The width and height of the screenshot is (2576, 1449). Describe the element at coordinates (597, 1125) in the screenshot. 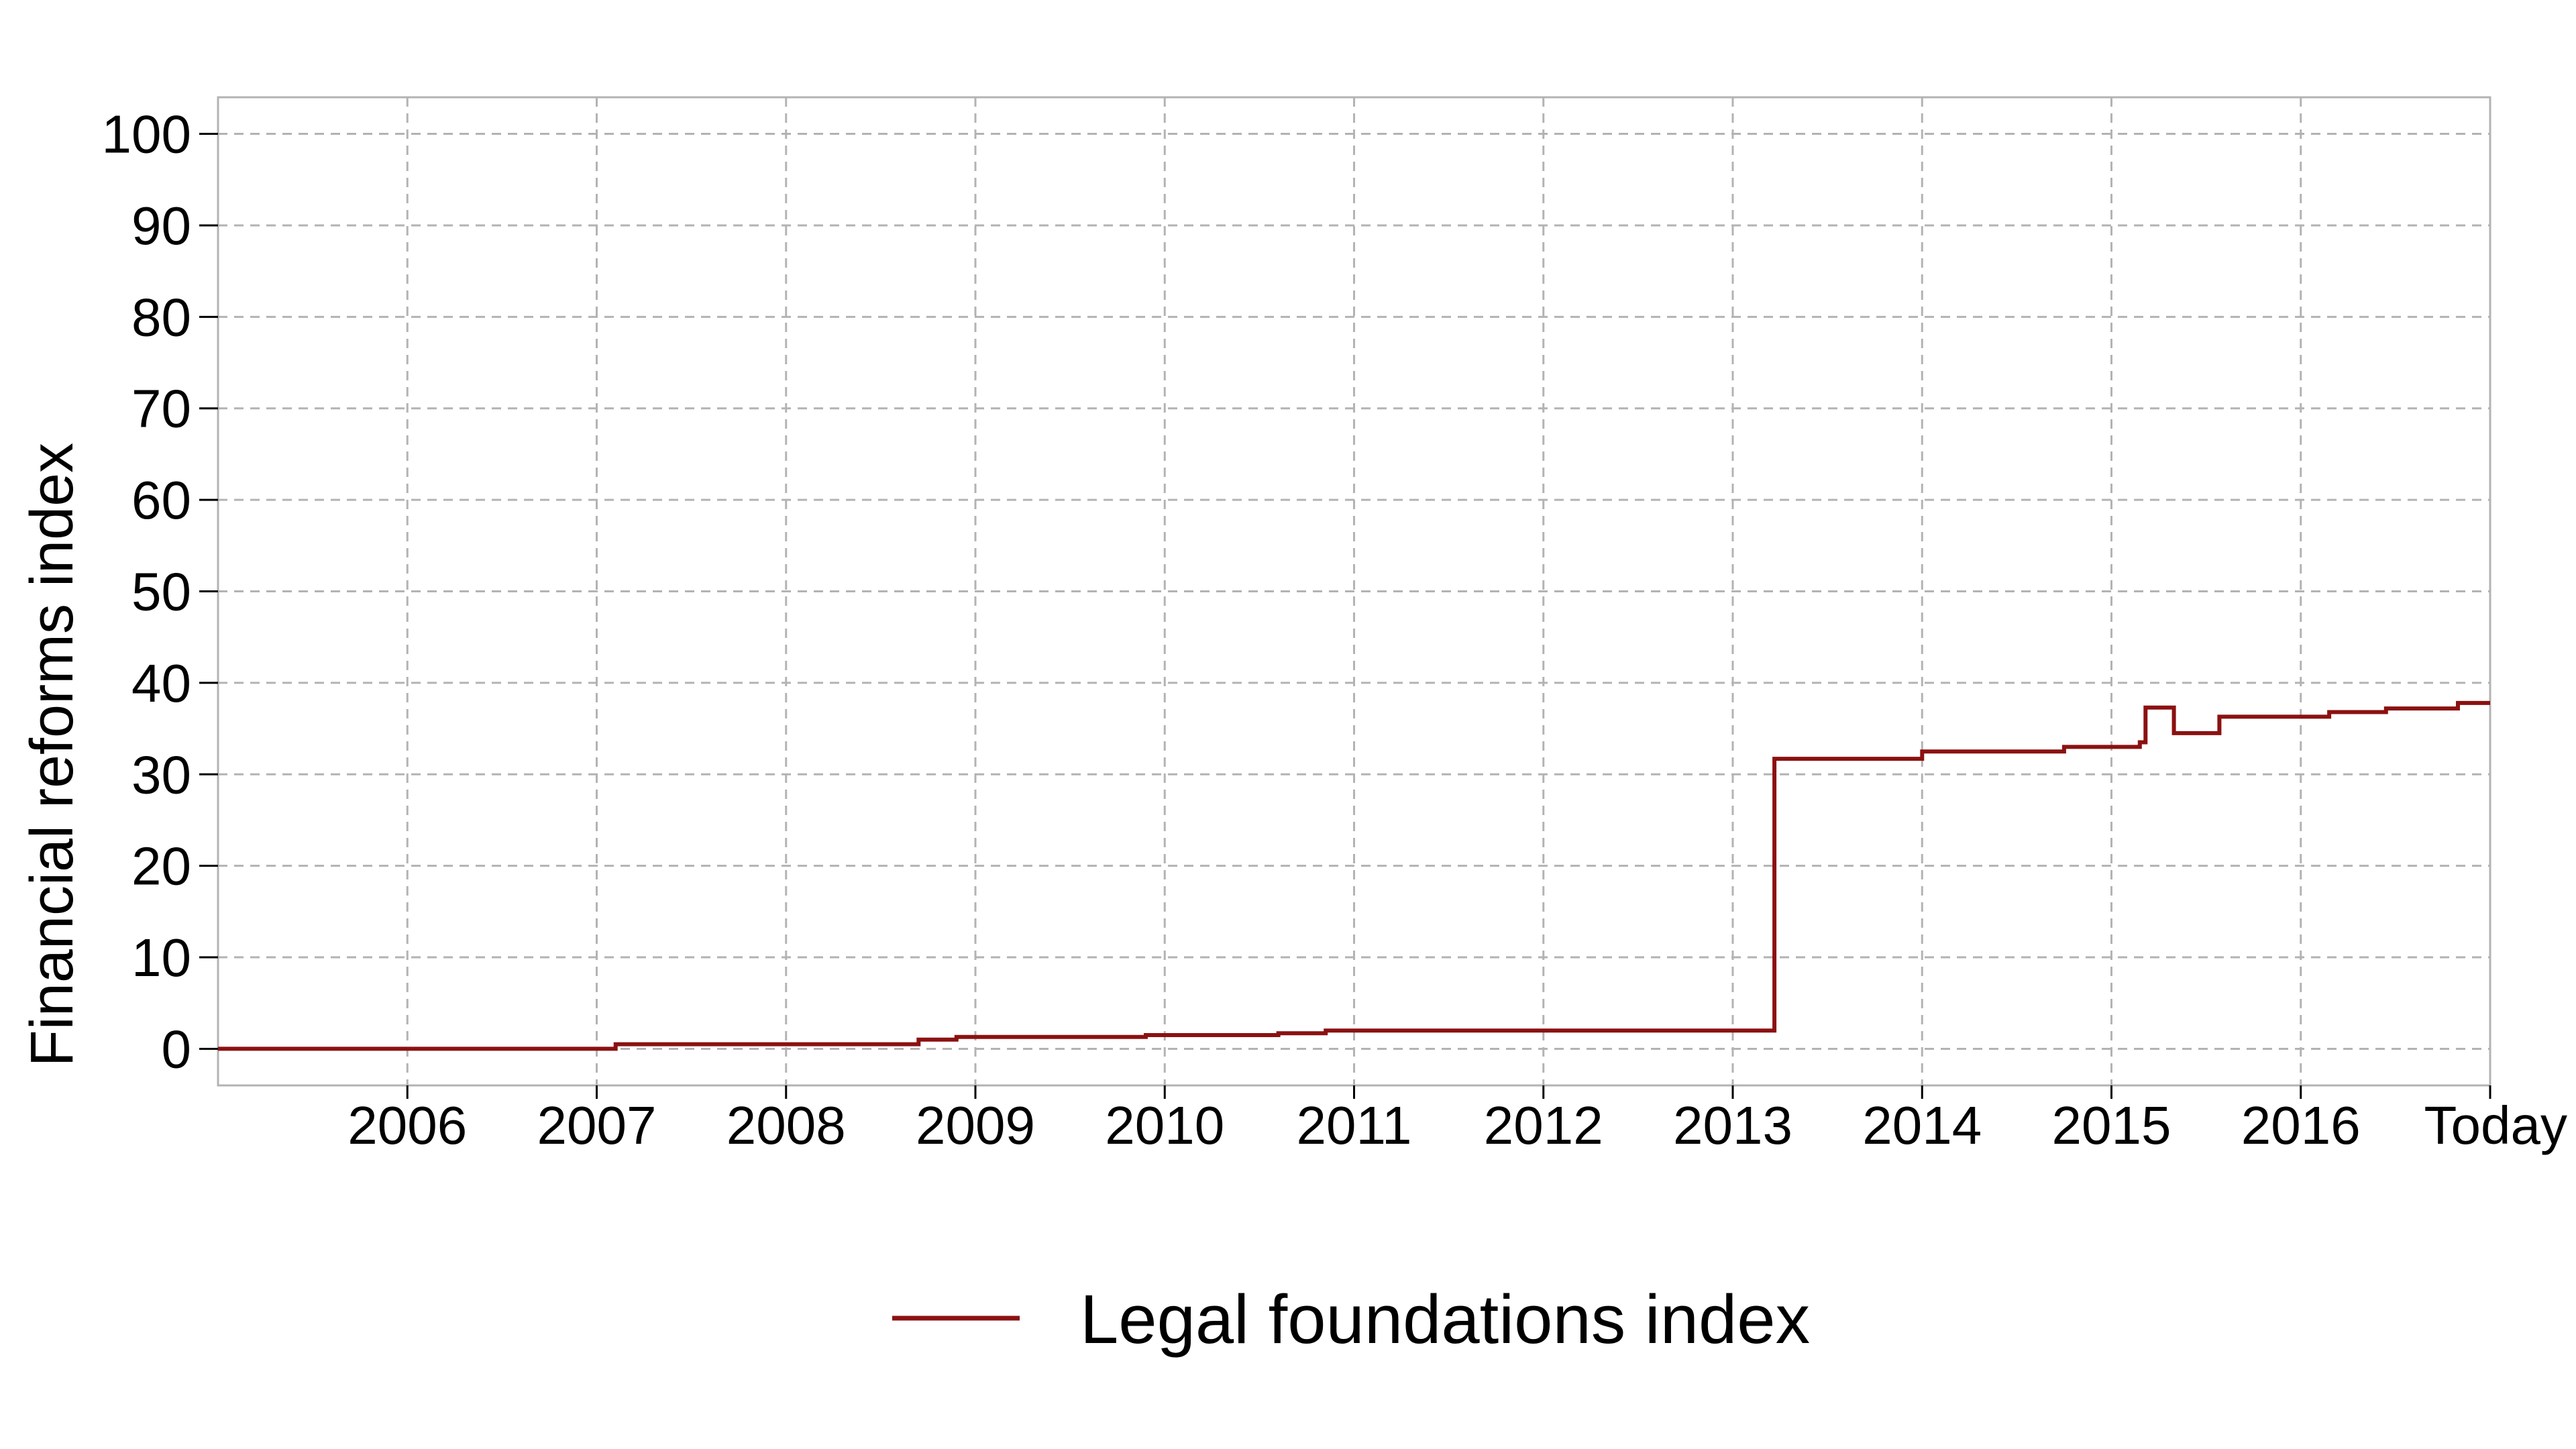

I see `x-tick-label-2007: 2007` at that location.